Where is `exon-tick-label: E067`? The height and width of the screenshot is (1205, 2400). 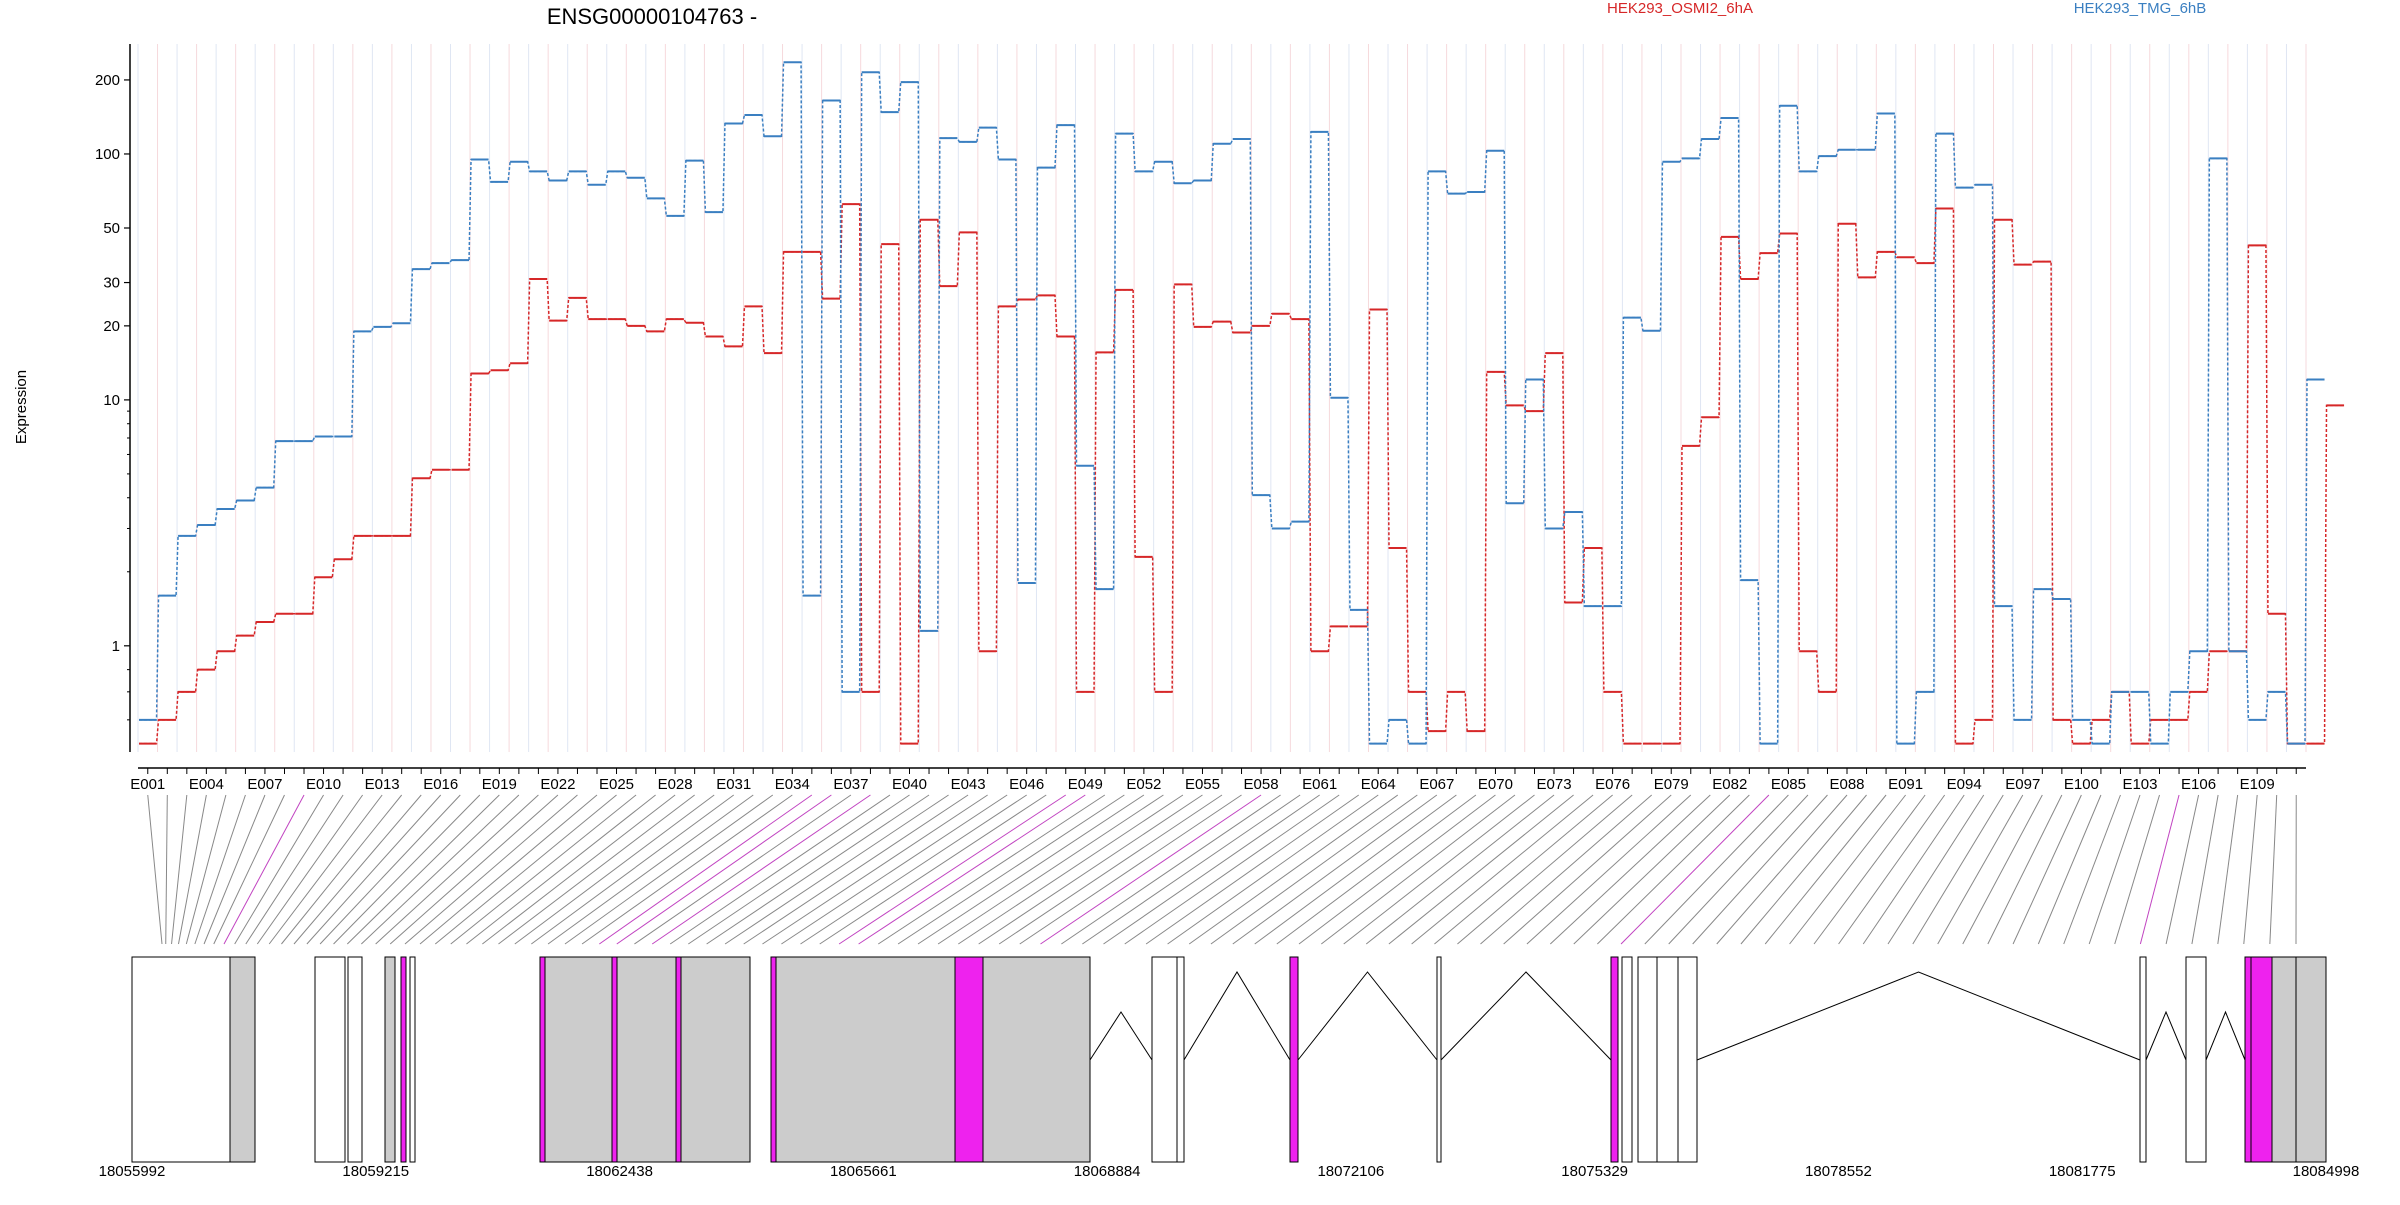
exon-tick-label: E067 is located at coordinates (1436, 784).